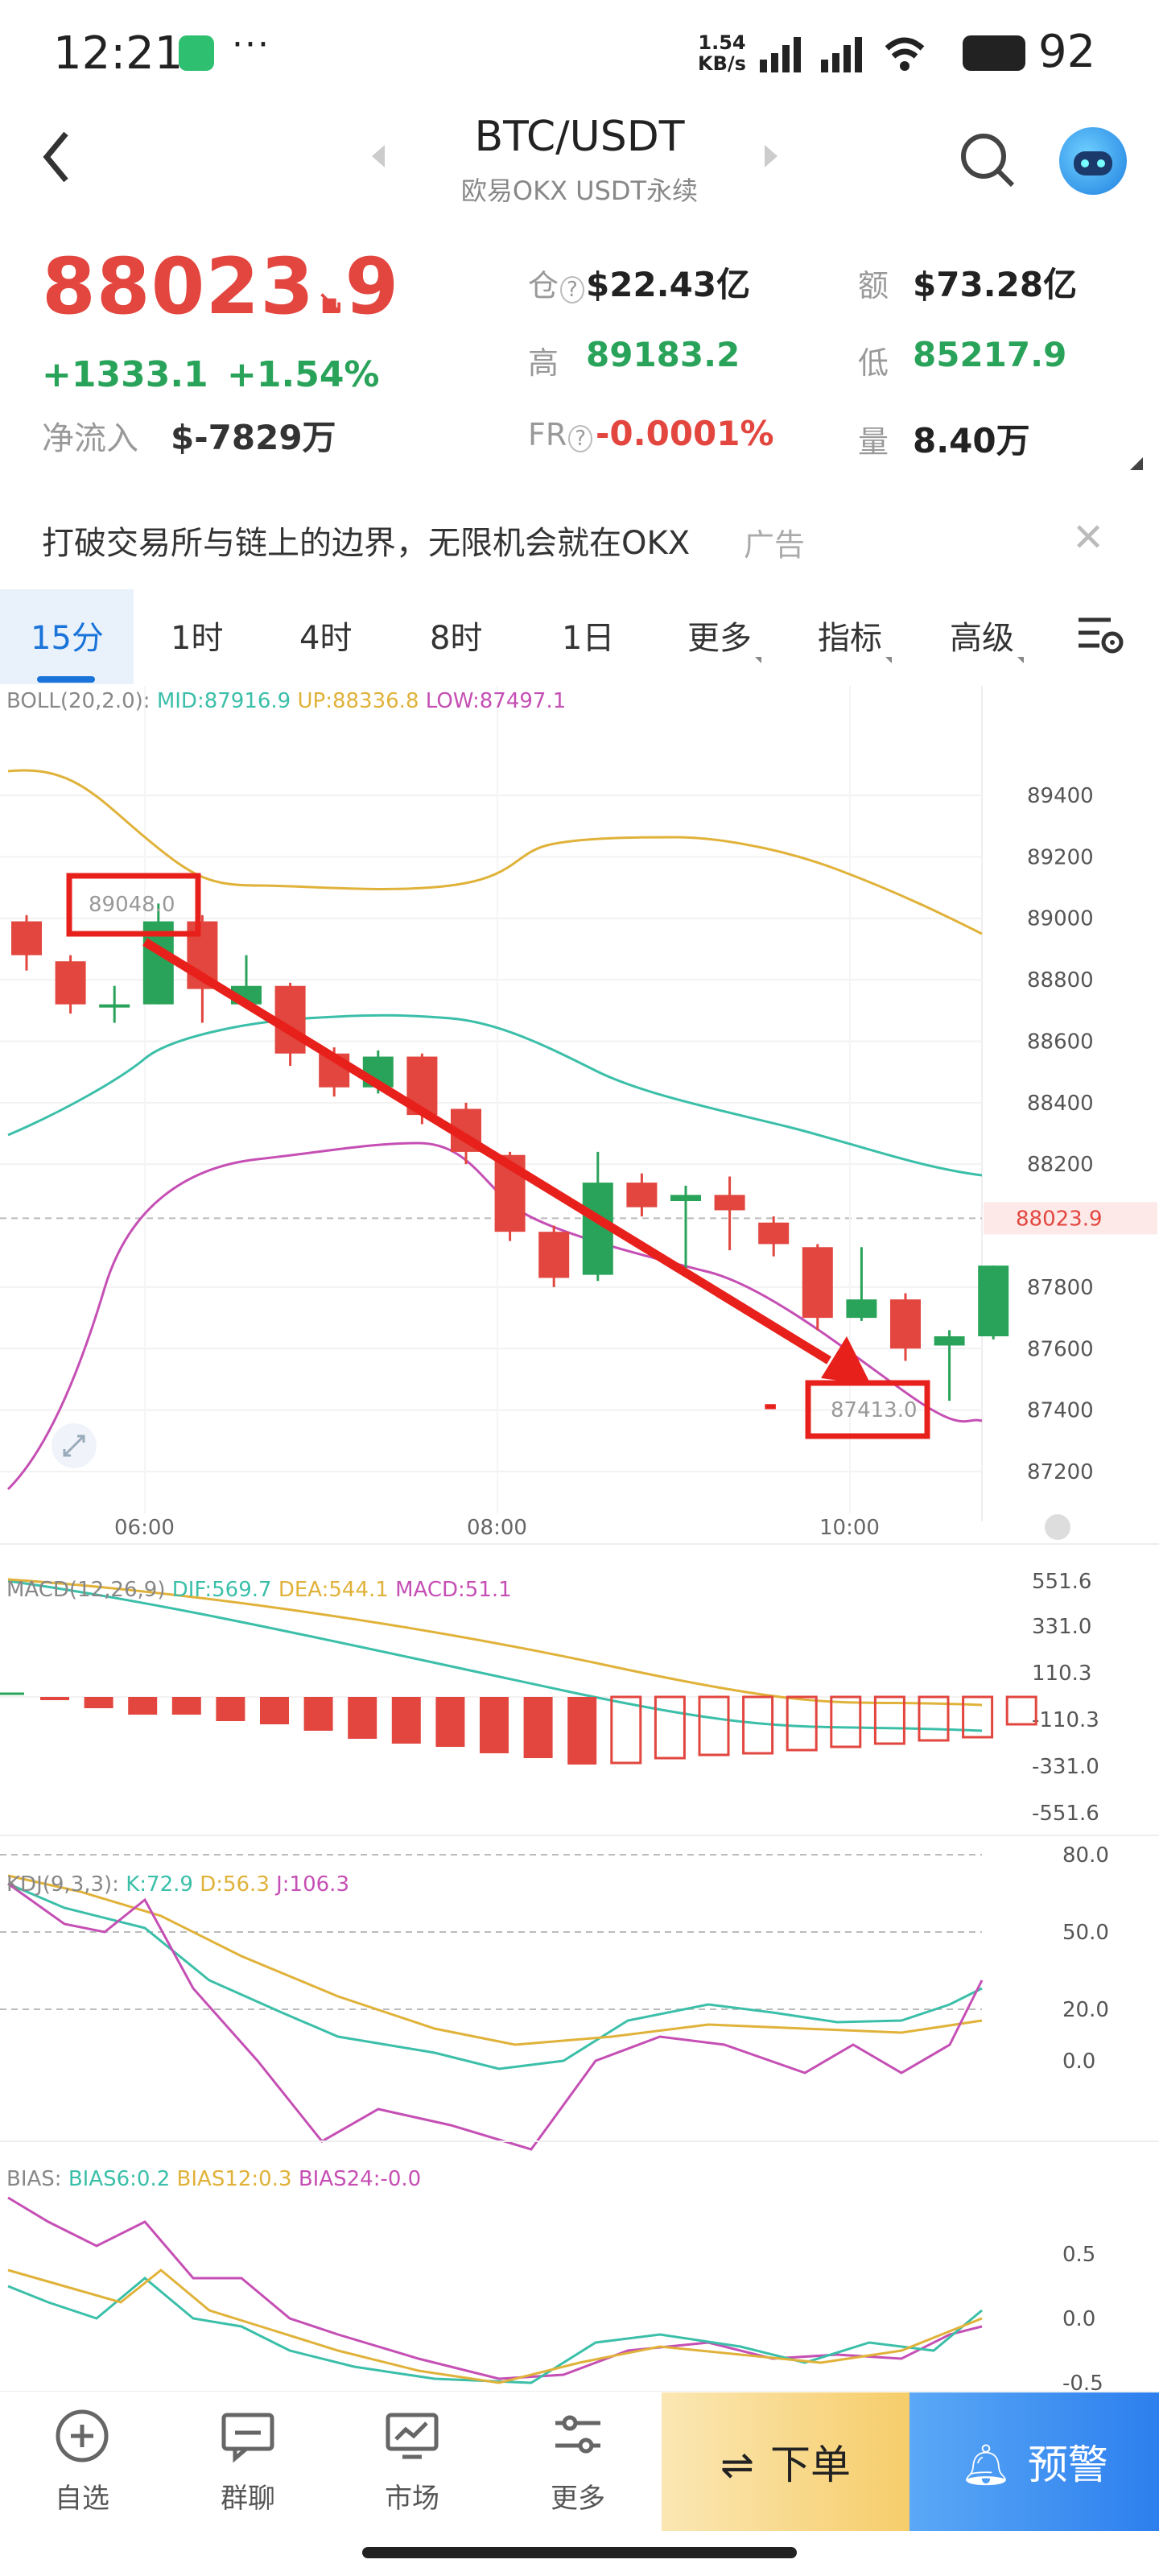 This screenshot has height=2576, width=1159. What do you see at coordinates (1065, 1767) in the screenshot?
I see `macd-tick: -331.0` at bounding box center [1065, 1767].